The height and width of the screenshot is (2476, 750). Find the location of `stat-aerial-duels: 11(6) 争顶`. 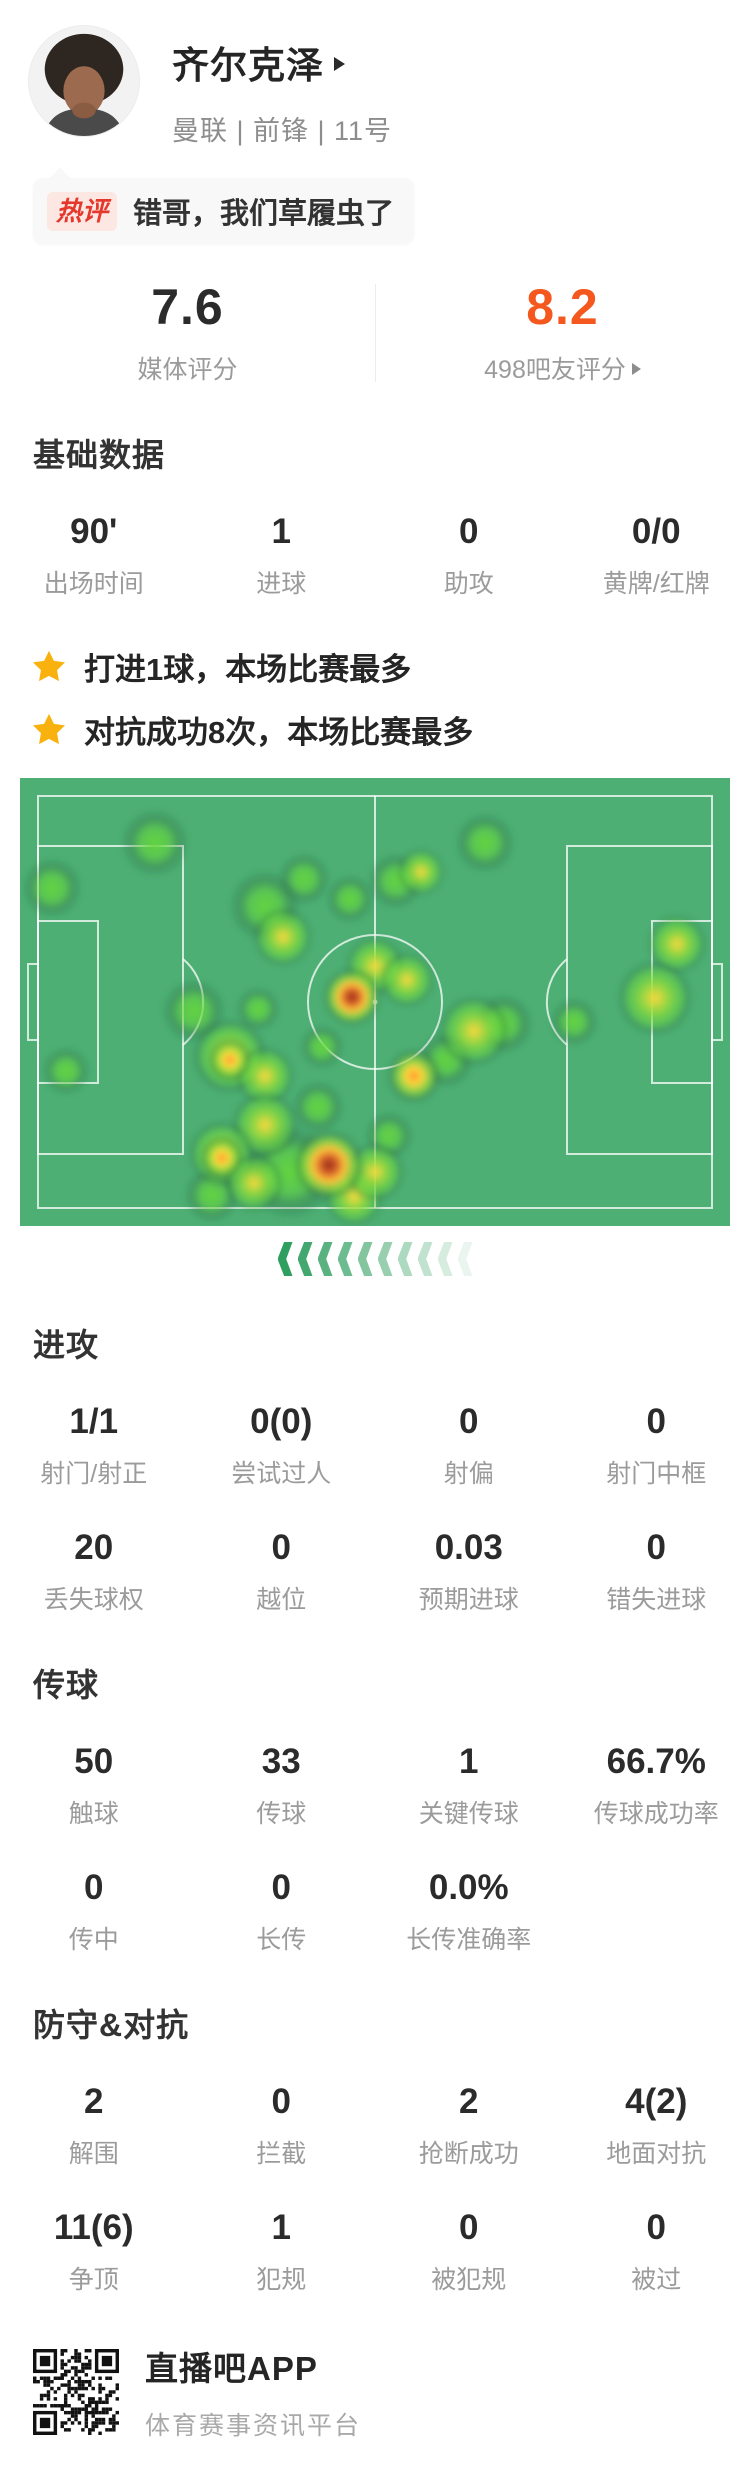

stat-aerial-duels: 11(6) 争顶 is located at coordinates (94, 2252).